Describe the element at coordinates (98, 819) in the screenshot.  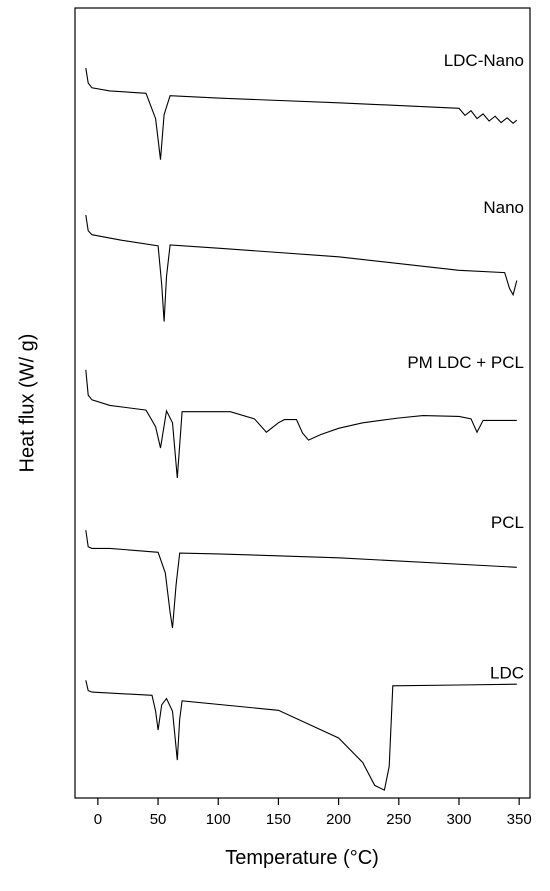
I see `x-tick-label: 0` at that location.